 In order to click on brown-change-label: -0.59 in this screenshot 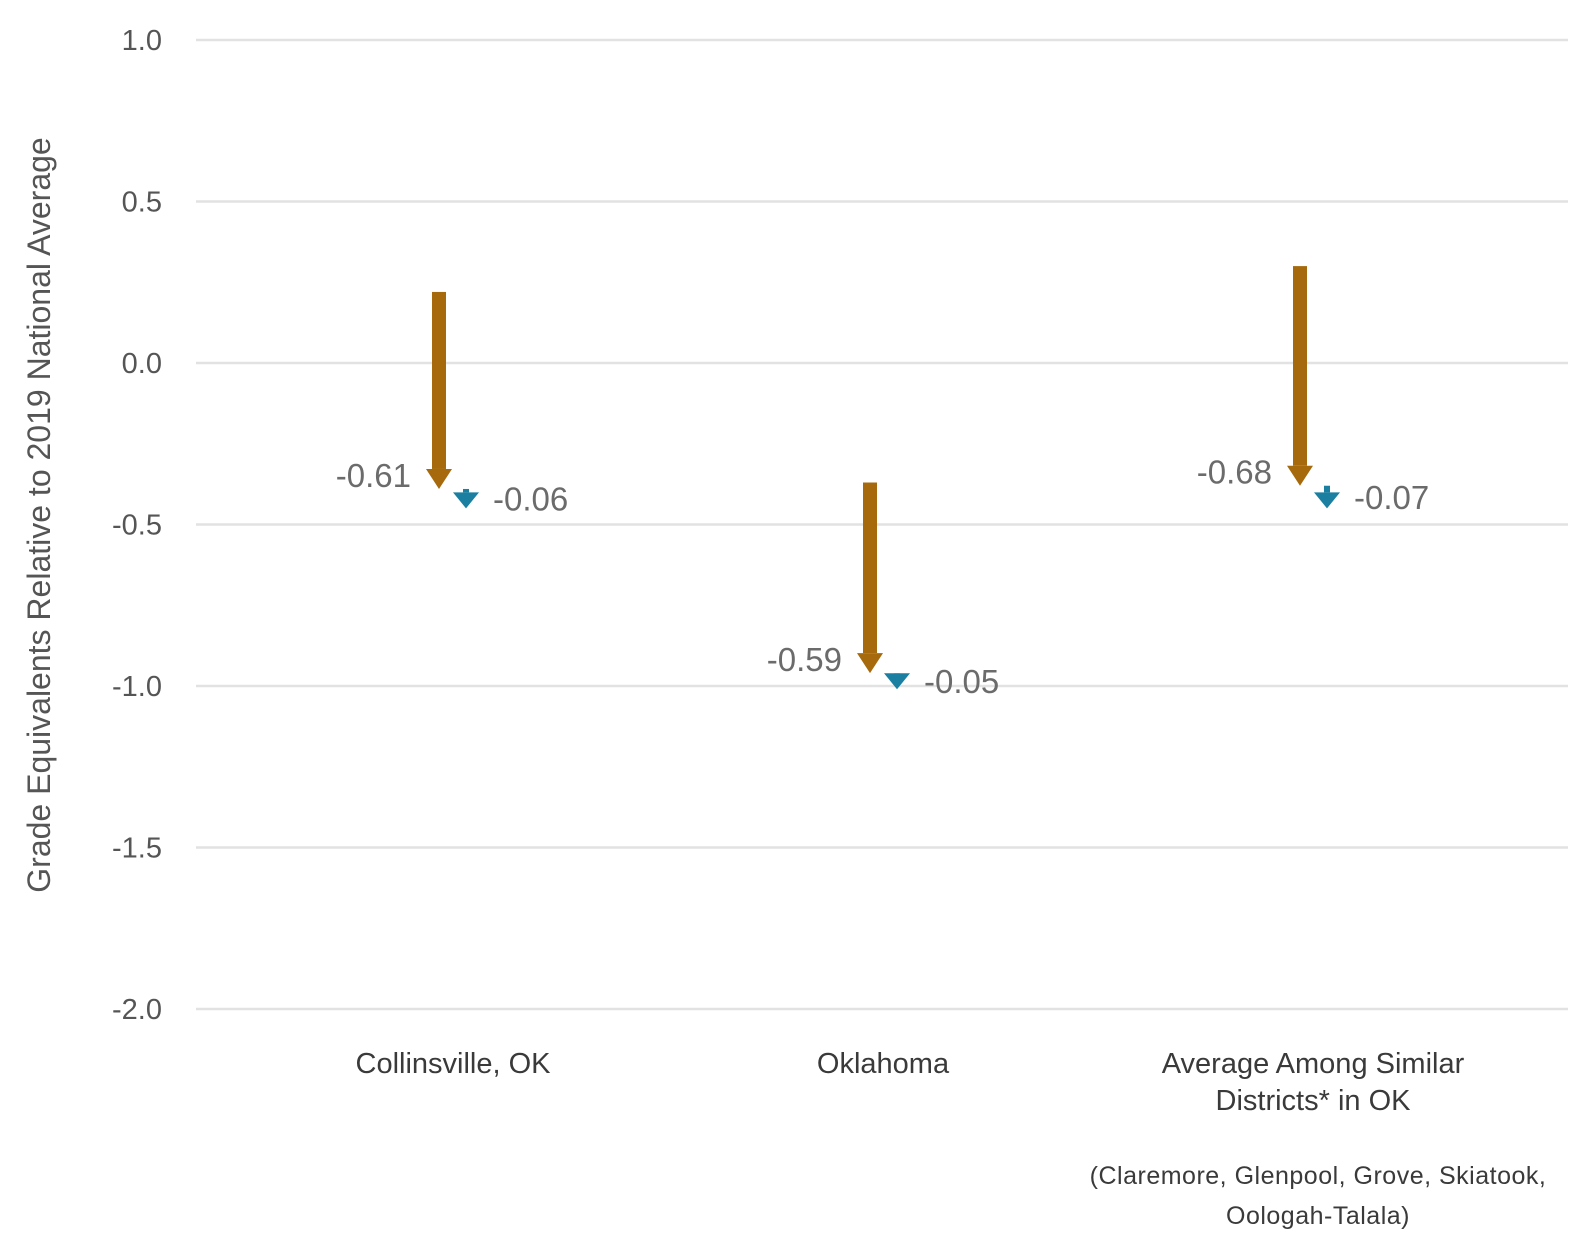, I will do `click(804, 659)`.